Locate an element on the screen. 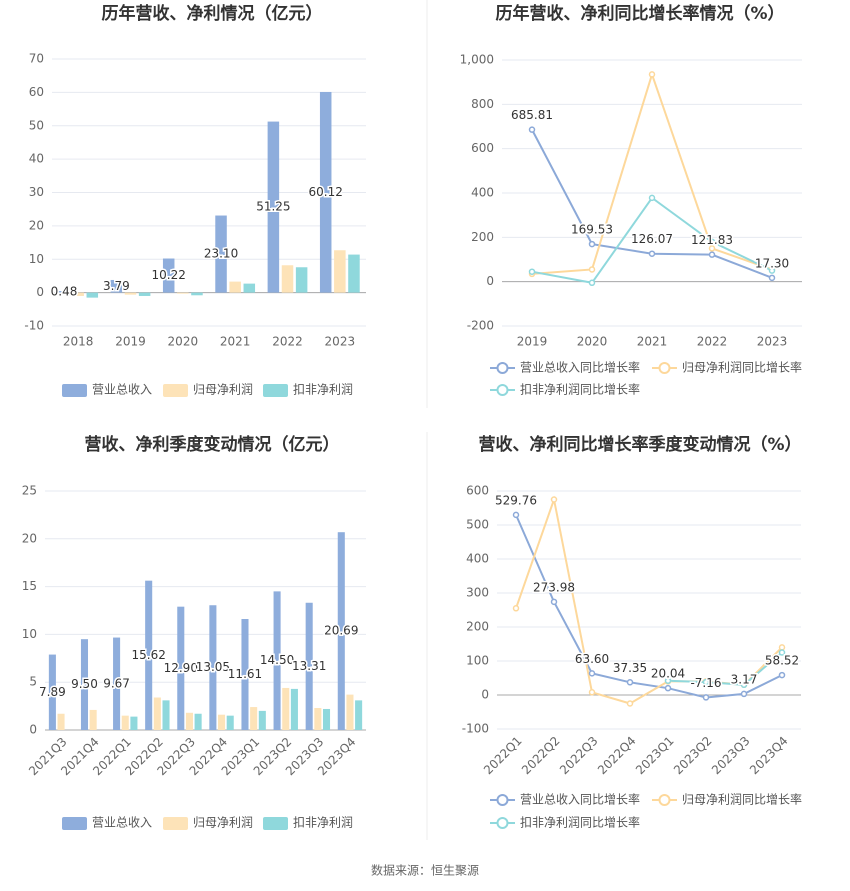  y-tick-label: 70 is located at coordinates (36, 59).